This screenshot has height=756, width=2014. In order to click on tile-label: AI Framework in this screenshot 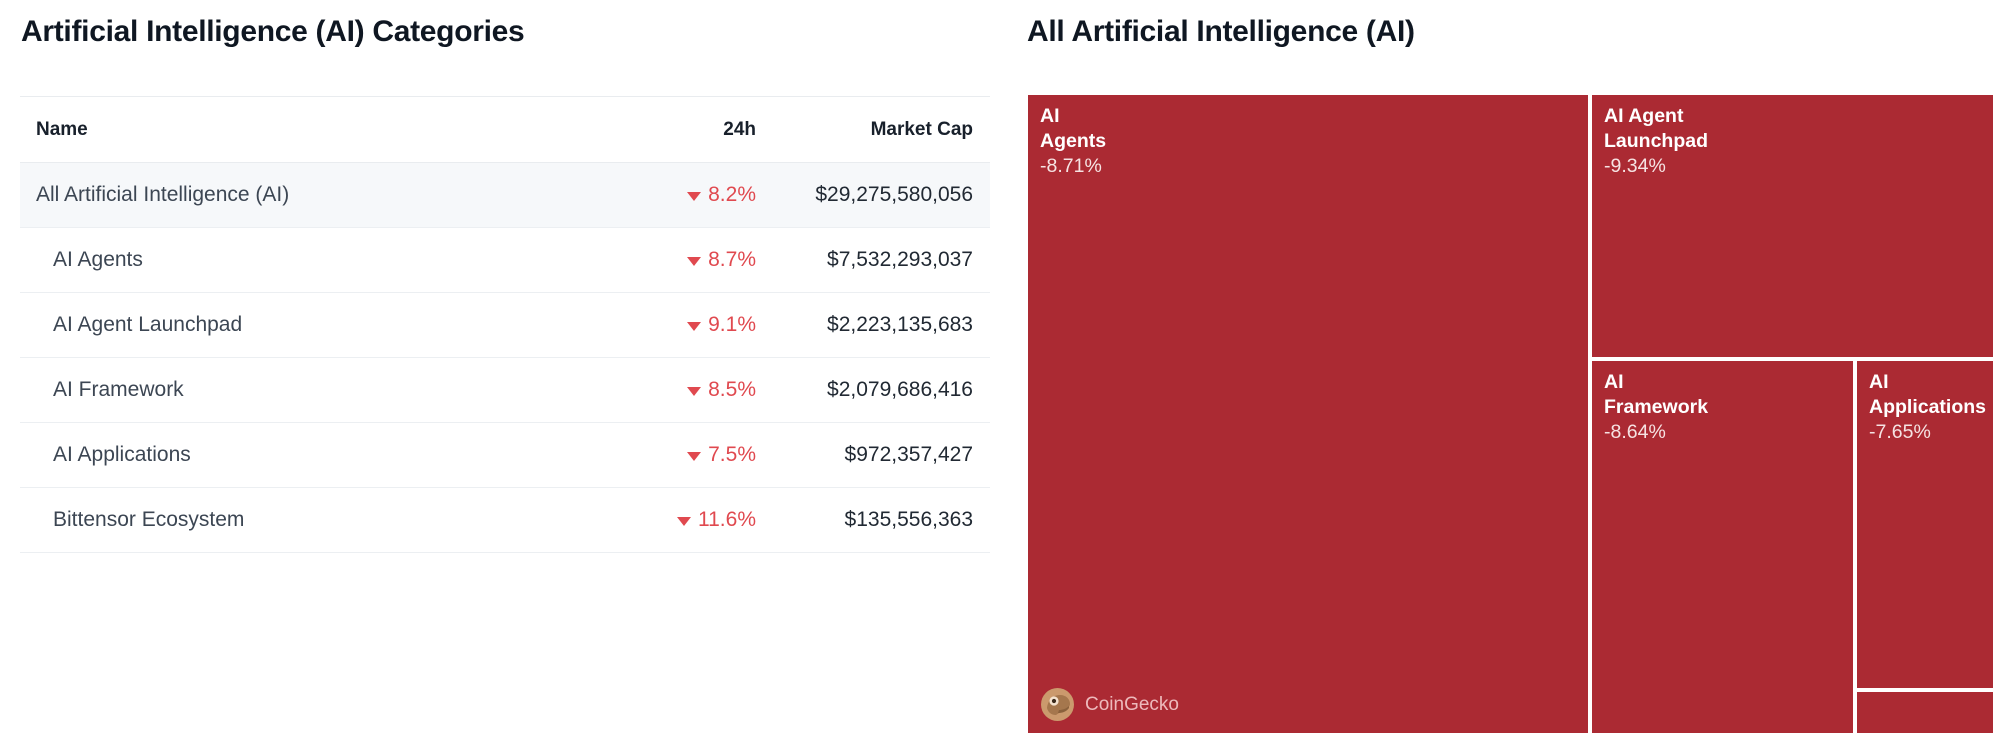, I will do `click(1656, 394)`.